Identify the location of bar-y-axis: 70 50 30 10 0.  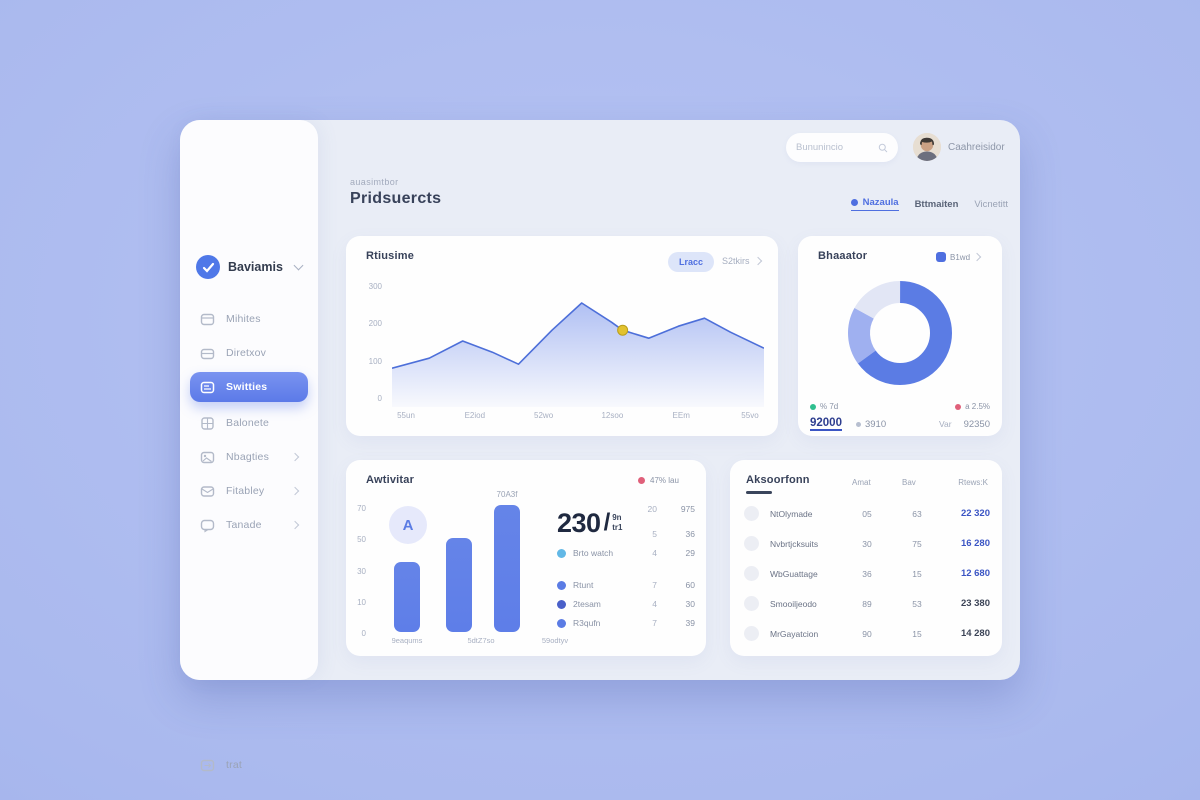
(358, 571).